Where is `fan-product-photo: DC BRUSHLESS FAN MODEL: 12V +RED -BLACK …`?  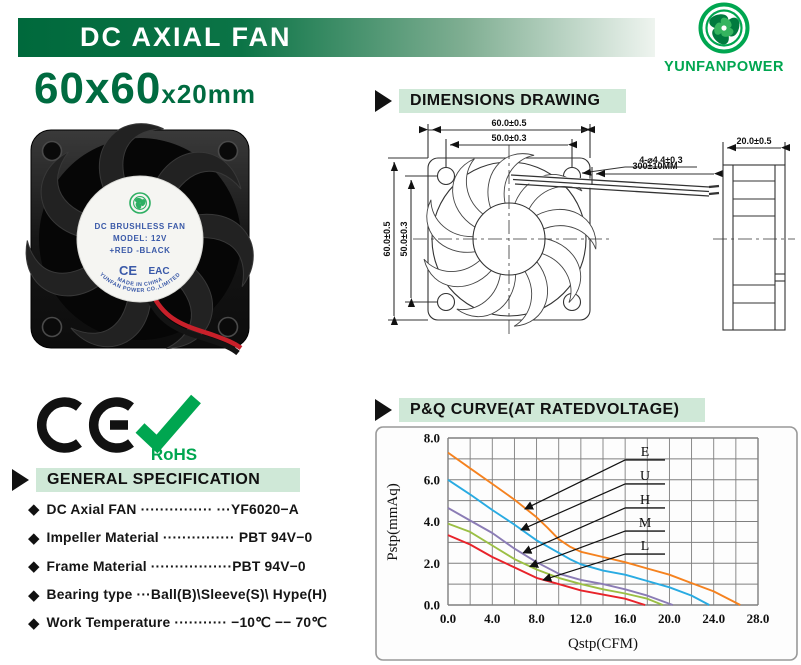
fan-product-photo: DC BRUSHLESS FAN MODEL: 12V +RED -BLACK … is located at coordinates (140, 238).